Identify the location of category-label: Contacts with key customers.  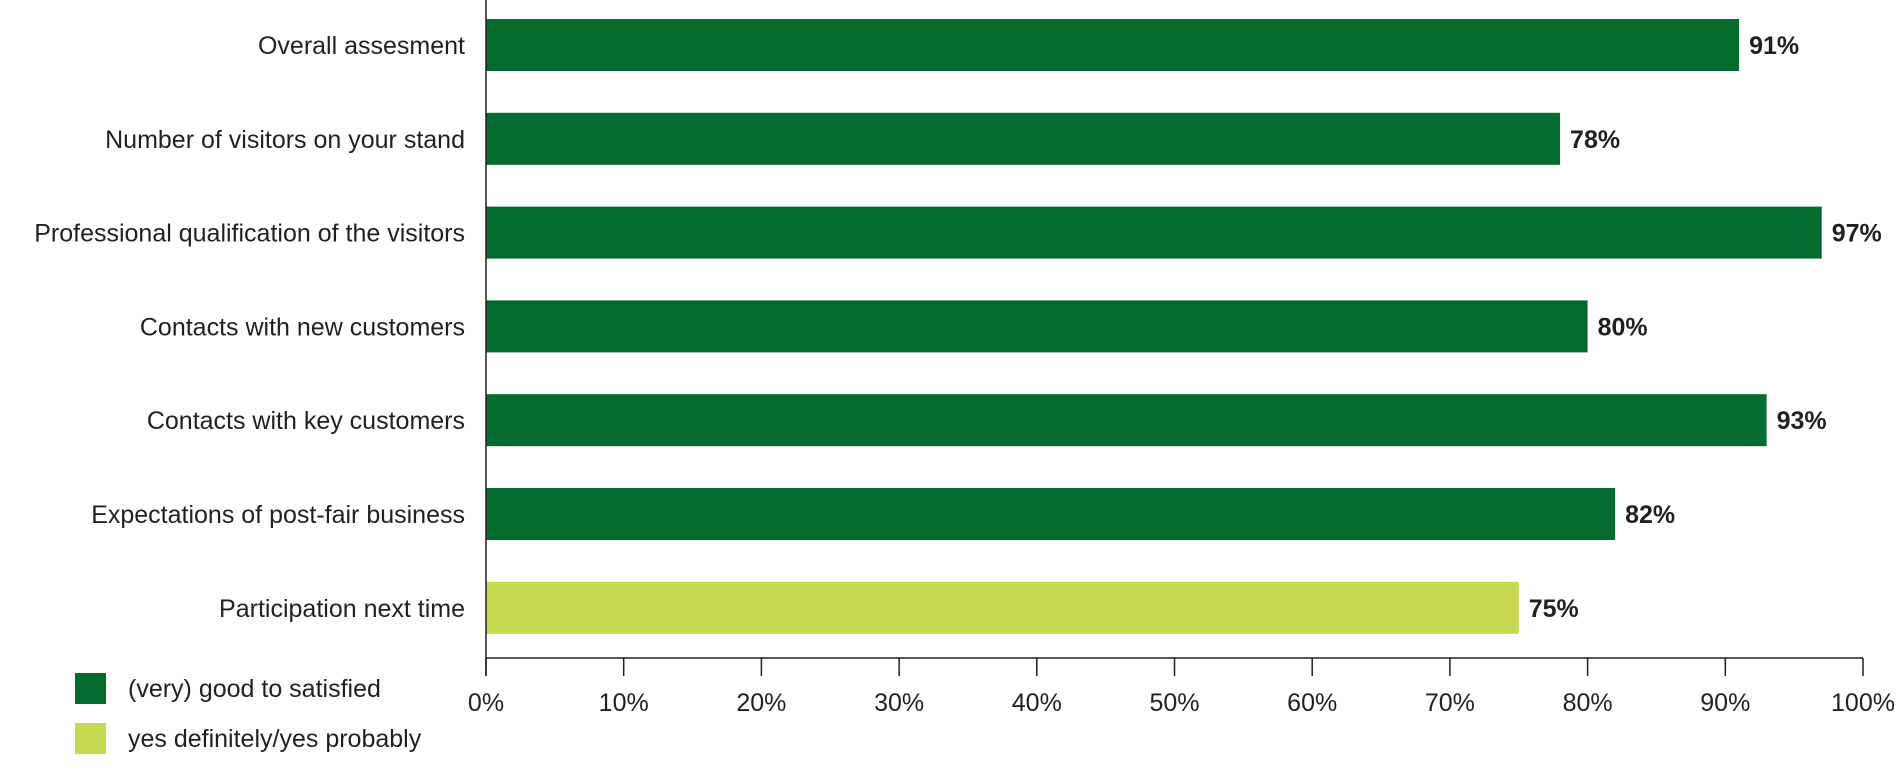
(306, 421).